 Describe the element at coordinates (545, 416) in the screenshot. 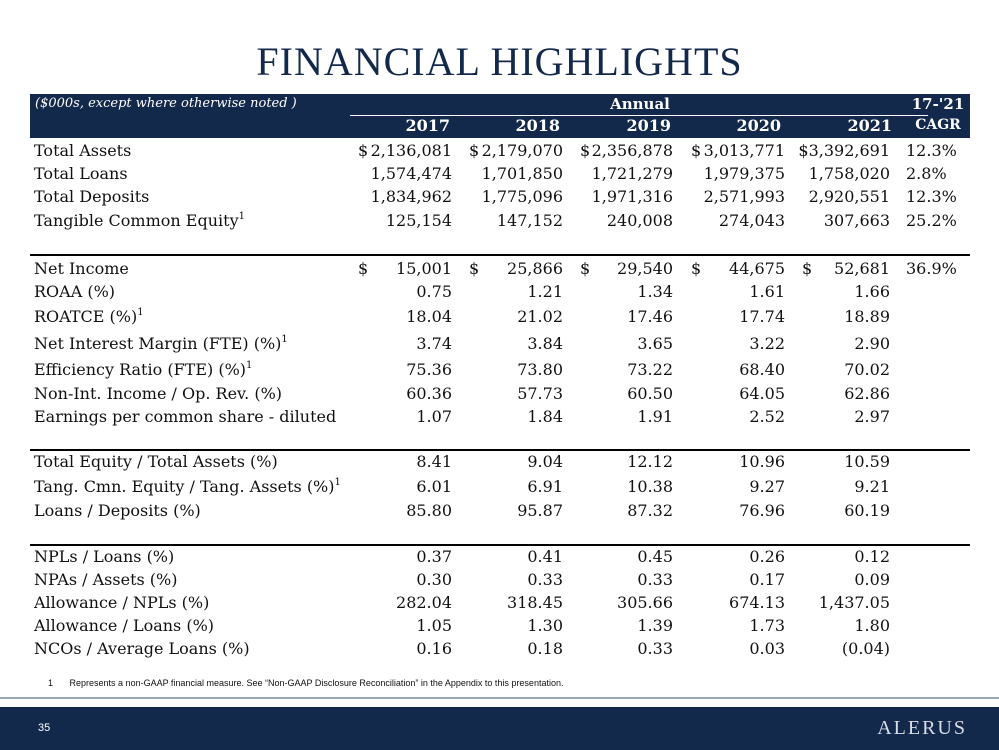

I see `cell-value: 1.84` at that location.